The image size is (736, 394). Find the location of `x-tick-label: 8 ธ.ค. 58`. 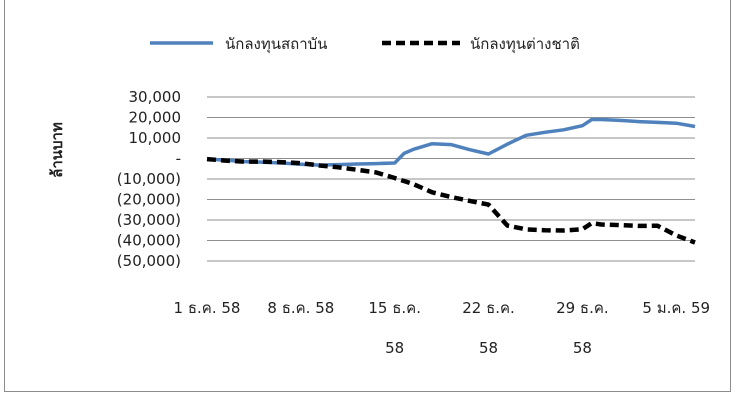

x-tick-label: 8 ธ.ค. 58 is located at coordinates (300, 308).